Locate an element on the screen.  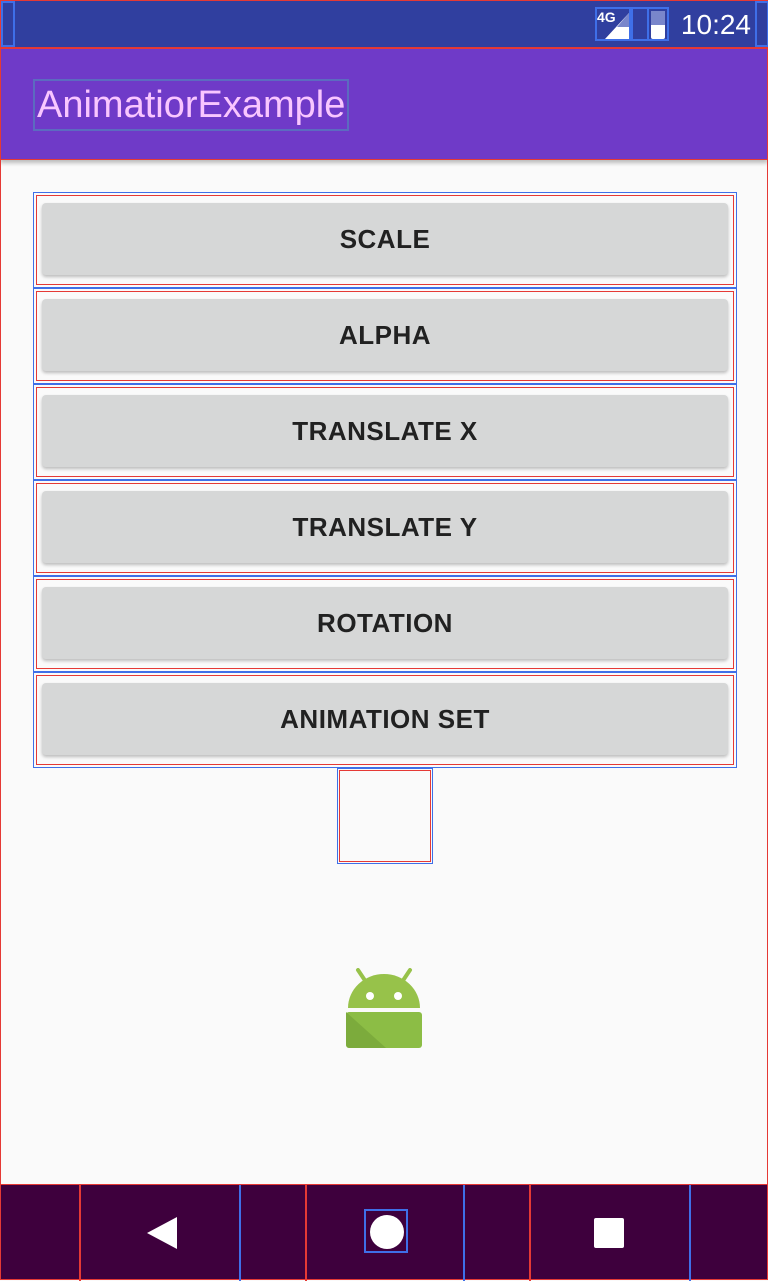
status-clock: 10:24 is located at coordinates (715, 24).